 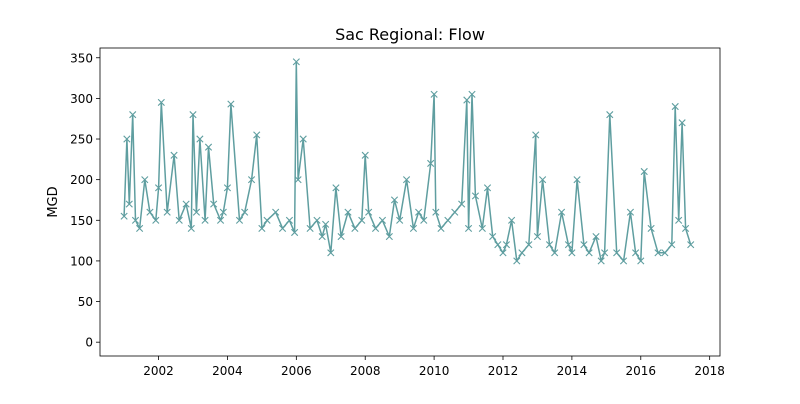 What do you see at coordinates (81, 99) in the screenshot?
I see `y-tick-label: 300` at bounding box center [81, 99].